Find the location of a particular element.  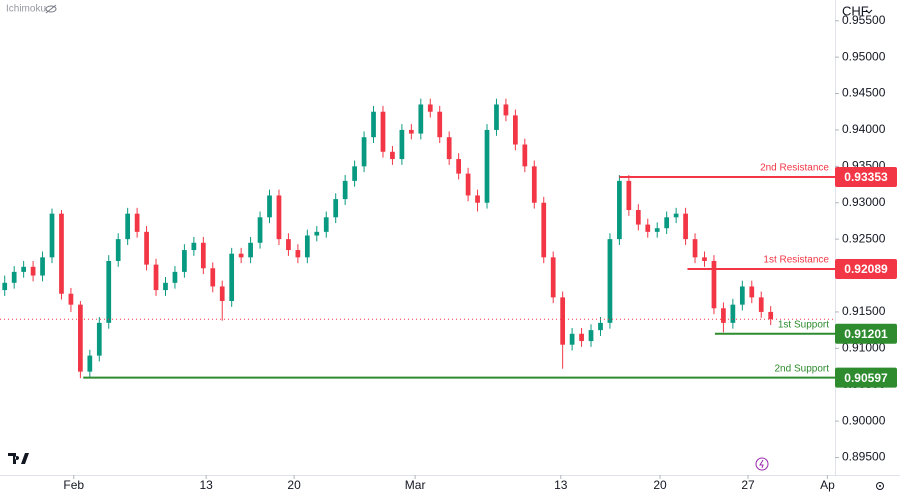

lightning-bolt is located at coordinates (761, 464).